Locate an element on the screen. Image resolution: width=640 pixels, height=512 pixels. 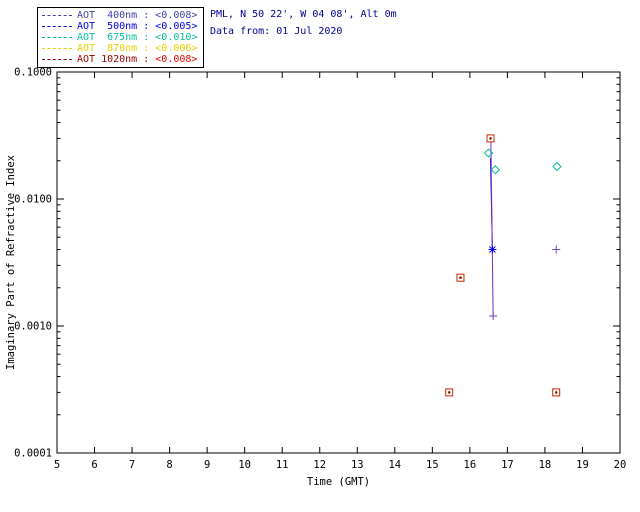
legend-line-sample-1020nm is located at coordinates (57, 59).